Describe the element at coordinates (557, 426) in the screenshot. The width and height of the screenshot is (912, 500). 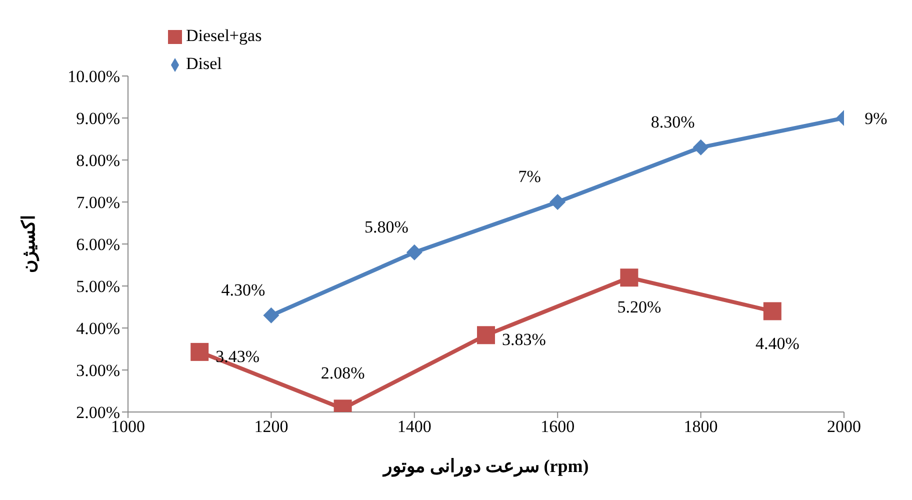
I see `x-tick-label: 1600` at that location.